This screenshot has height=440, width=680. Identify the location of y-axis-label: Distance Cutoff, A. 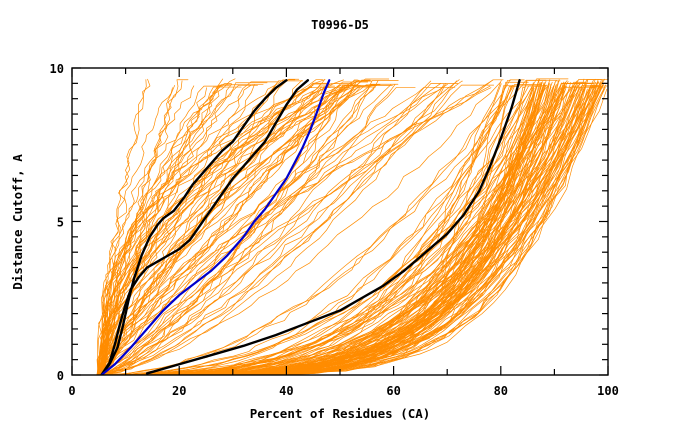
(17, 222).